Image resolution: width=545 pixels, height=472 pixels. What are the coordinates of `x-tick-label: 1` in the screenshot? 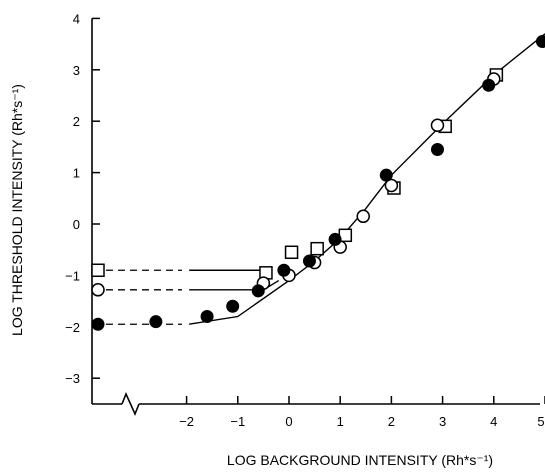 It's located at (340, 421).